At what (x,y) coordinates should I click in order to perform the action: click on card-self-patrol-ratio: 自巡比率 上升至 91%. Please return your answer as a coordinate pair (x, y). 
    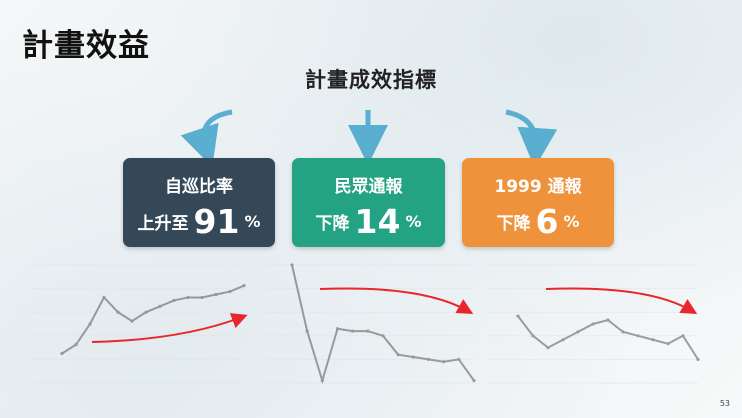
    Looking at the image, I should click on (199, 202).